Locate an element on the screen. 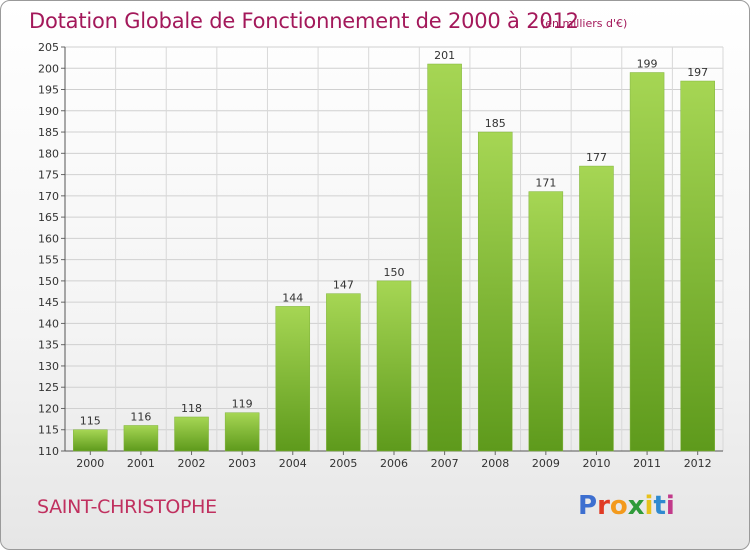 The width and height of the screenshot is (750, 550). y-tick-label: 185 is located at coordinates (48, 132).